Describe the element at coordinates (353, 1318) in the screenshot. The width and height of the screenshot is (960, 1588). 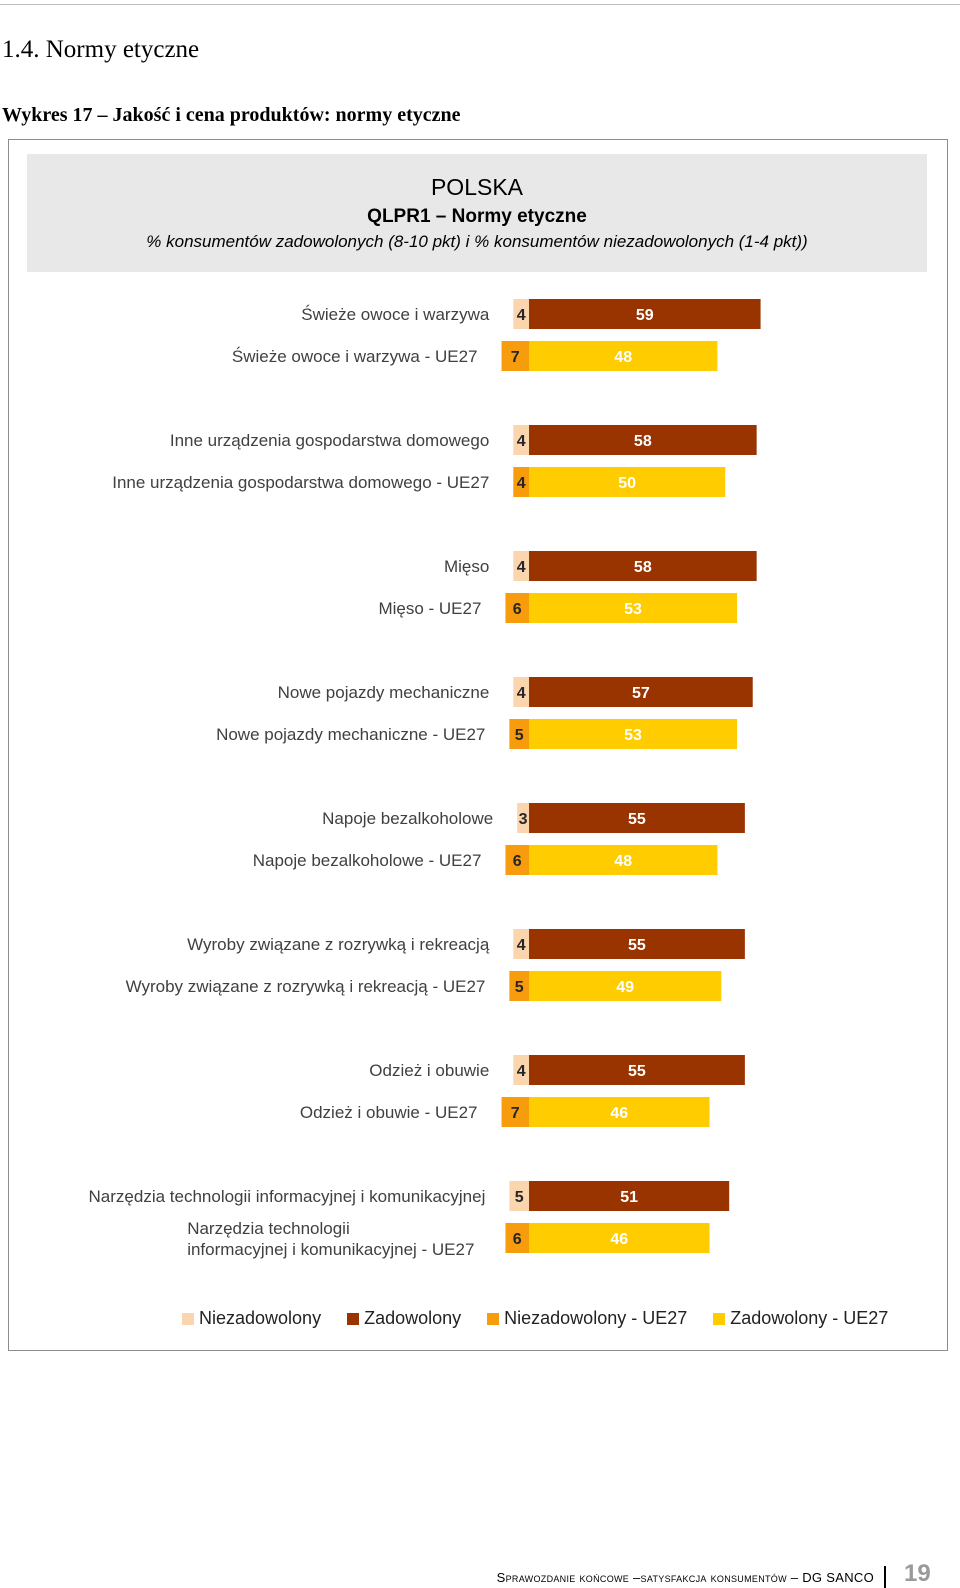
I see `legend-swatch-zadowolony` at that location.